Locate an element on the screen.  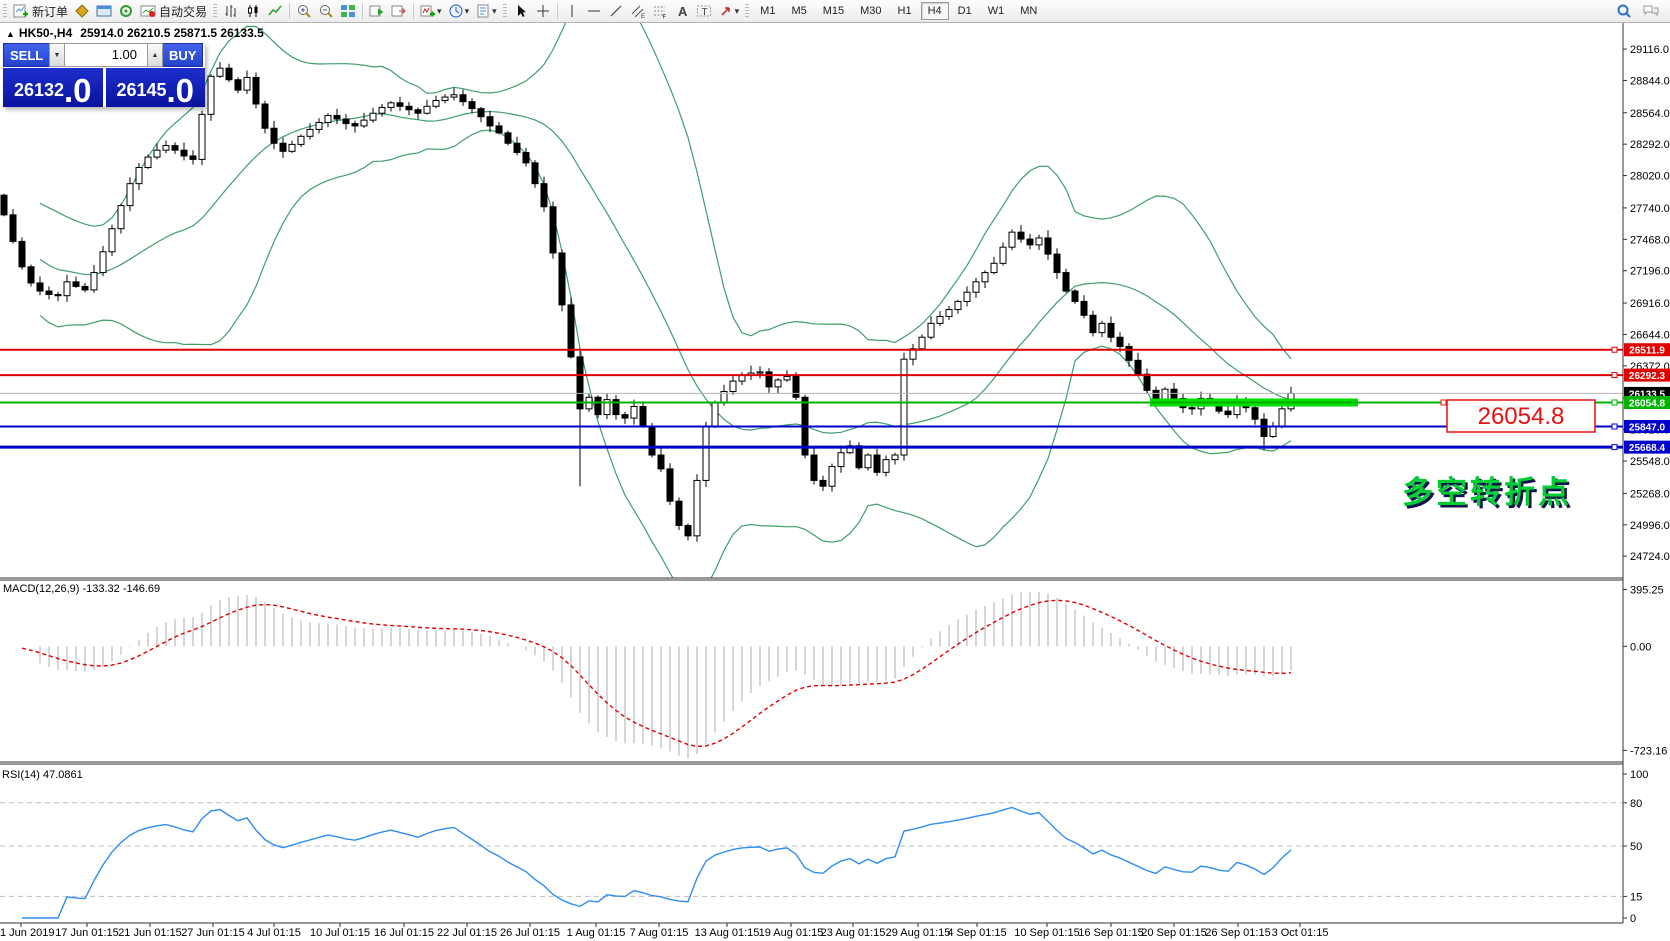
svg-text: 395.25 is located at coordinates (1647, 590).